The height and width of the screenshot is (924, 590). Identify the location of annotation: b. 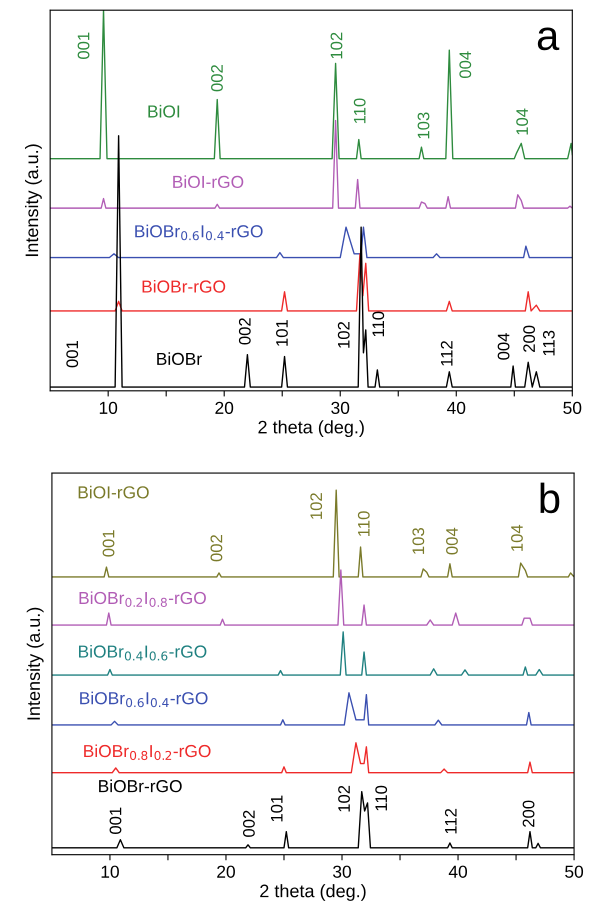
(550, 498).